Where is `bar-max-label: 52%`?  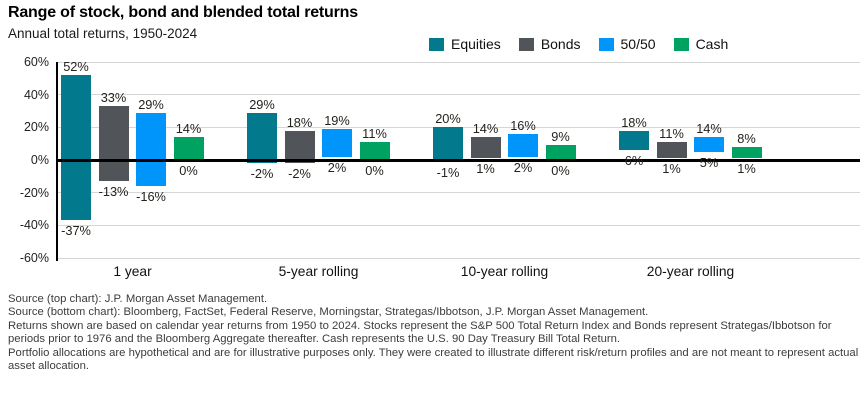
bar-max-label: 52% is located at coordinates (76, 67).